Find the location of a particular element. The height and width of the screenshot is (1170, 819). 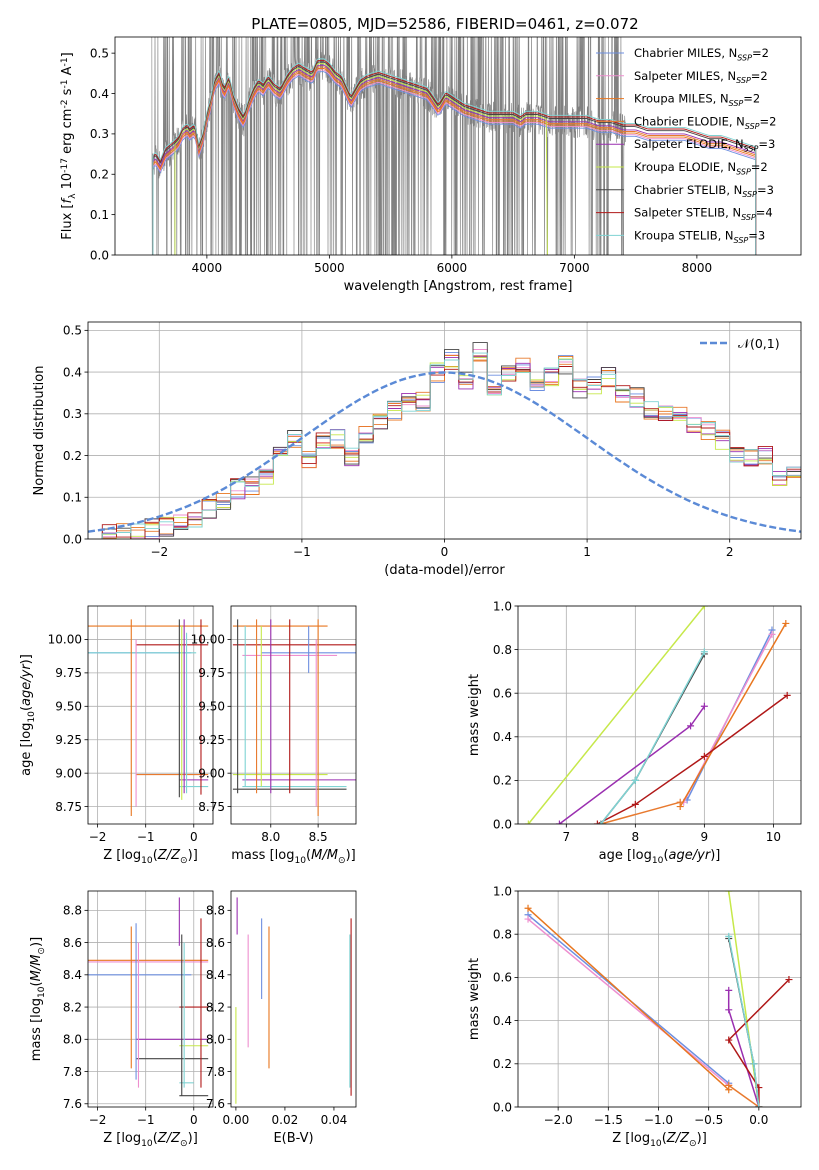

y-tick-label: 9.75 is located at coordinates (68, 673).